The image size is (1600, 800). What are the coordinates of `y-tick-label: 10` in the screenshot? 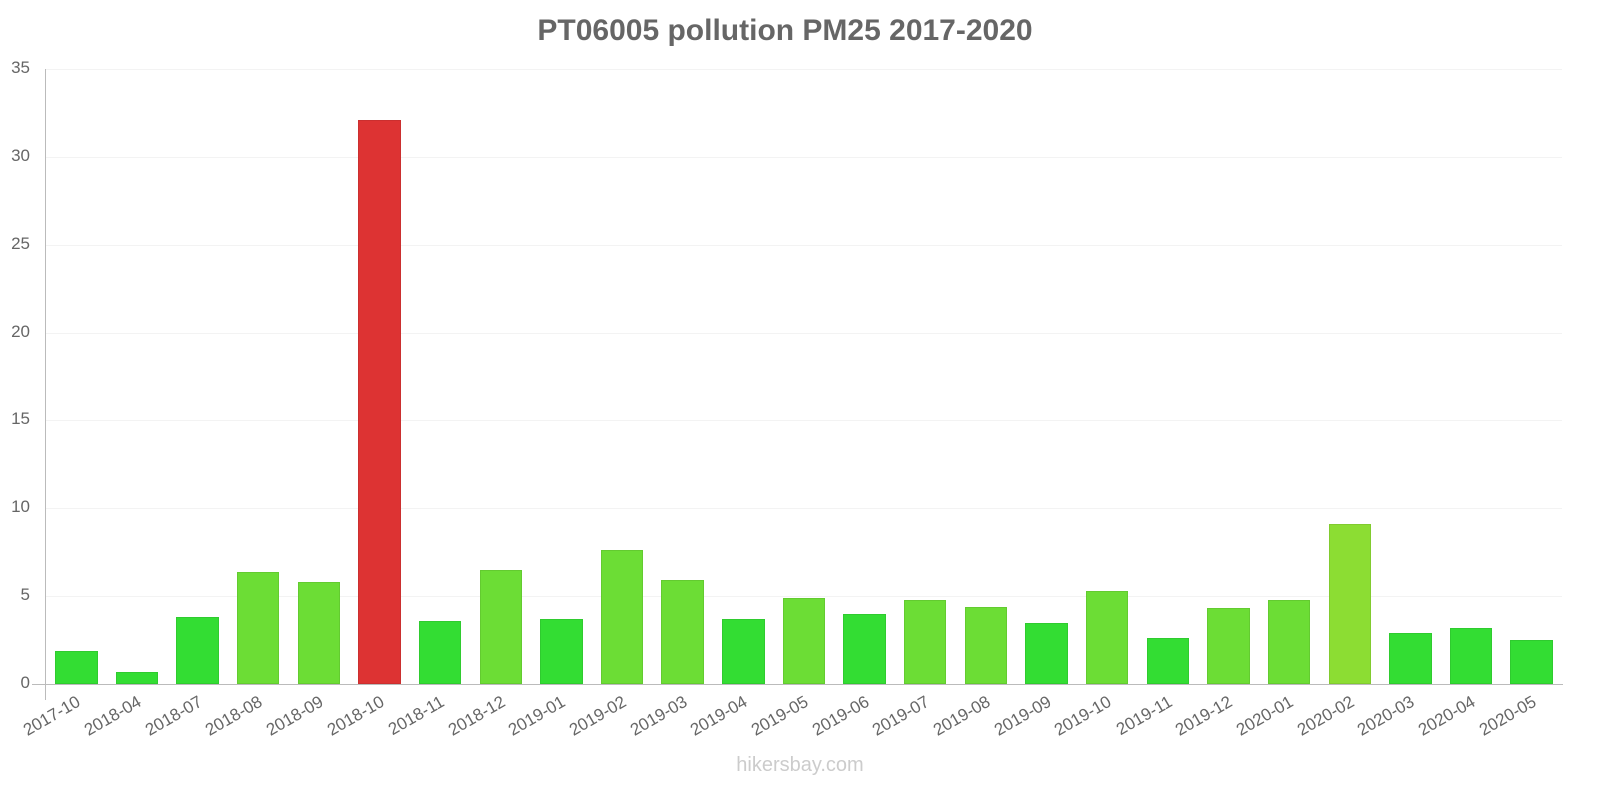 It's located at (20, 507).